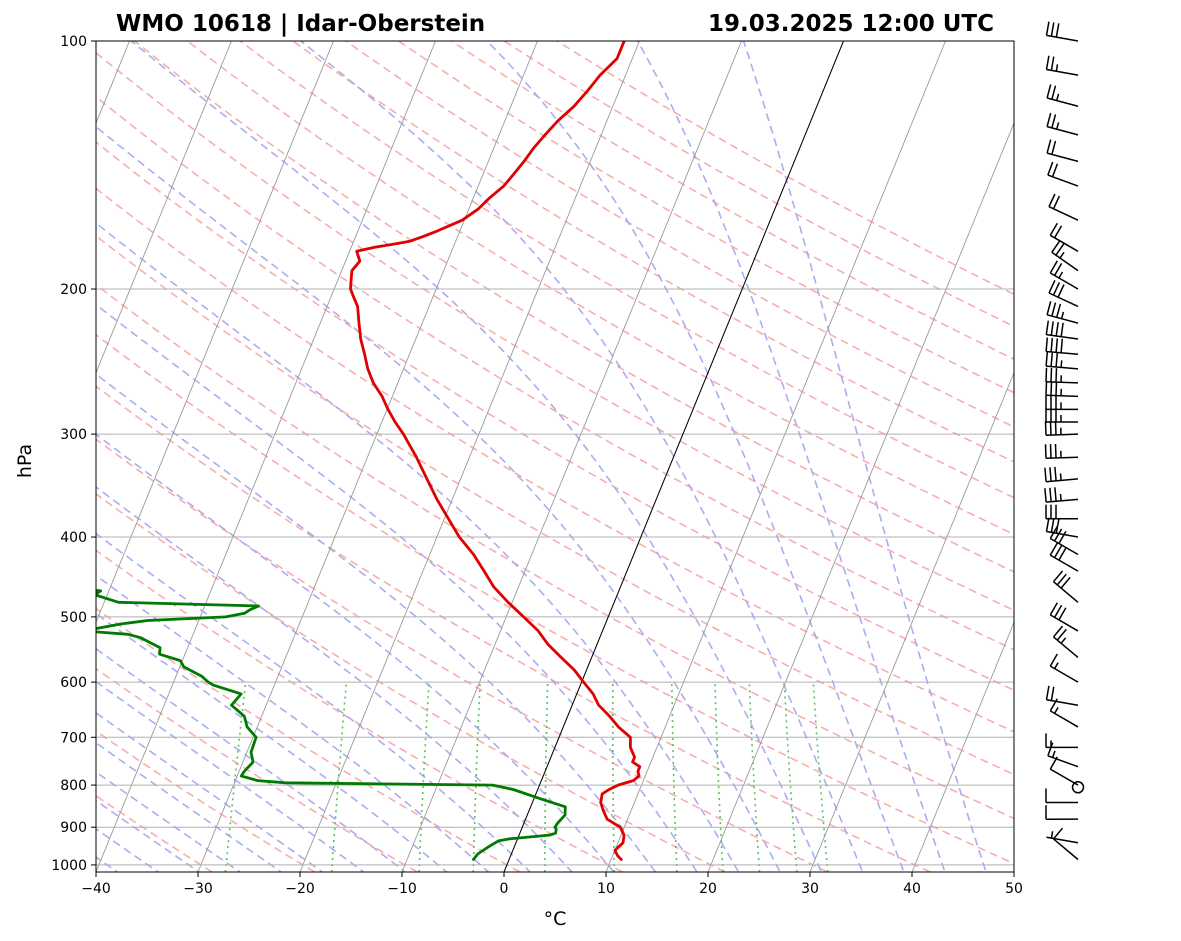 This screenshot has height=941, width=1181. Describe the element at coordinates (526, 777) in the screenshot. I see `mixing-ratio-lines` at that location.